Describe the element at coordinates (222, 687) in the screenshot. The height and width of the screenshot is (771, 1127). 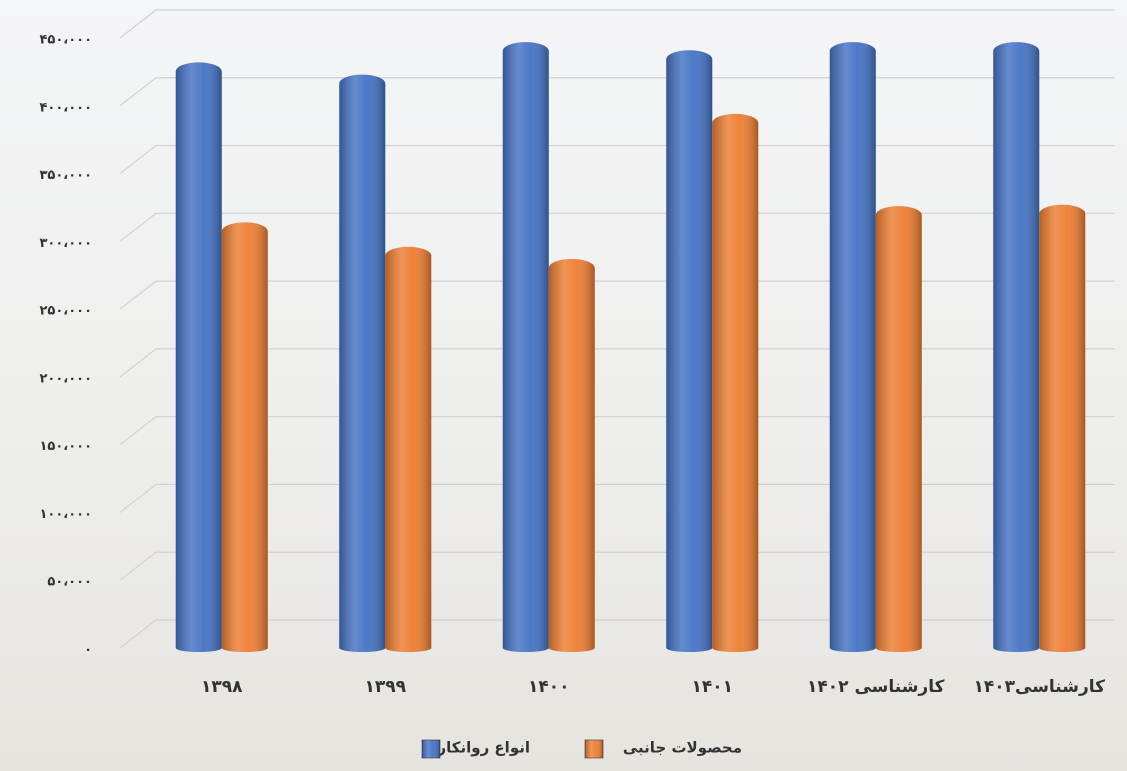
I see `x-tick-label: ۱۳۹۸` at that location.